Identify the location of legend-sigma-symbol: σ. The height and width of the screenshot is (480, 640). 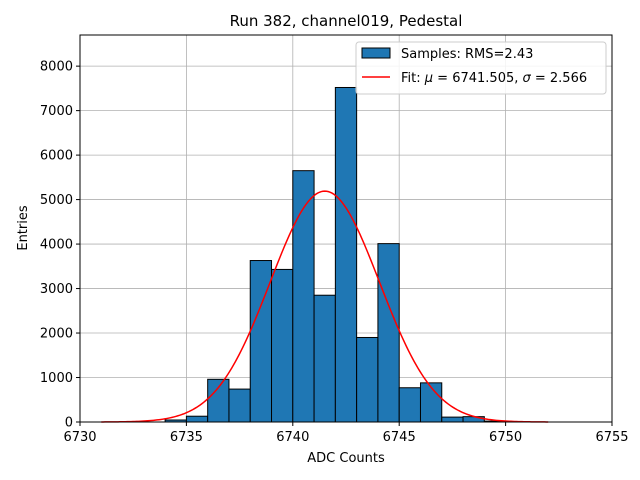
(527, 78).